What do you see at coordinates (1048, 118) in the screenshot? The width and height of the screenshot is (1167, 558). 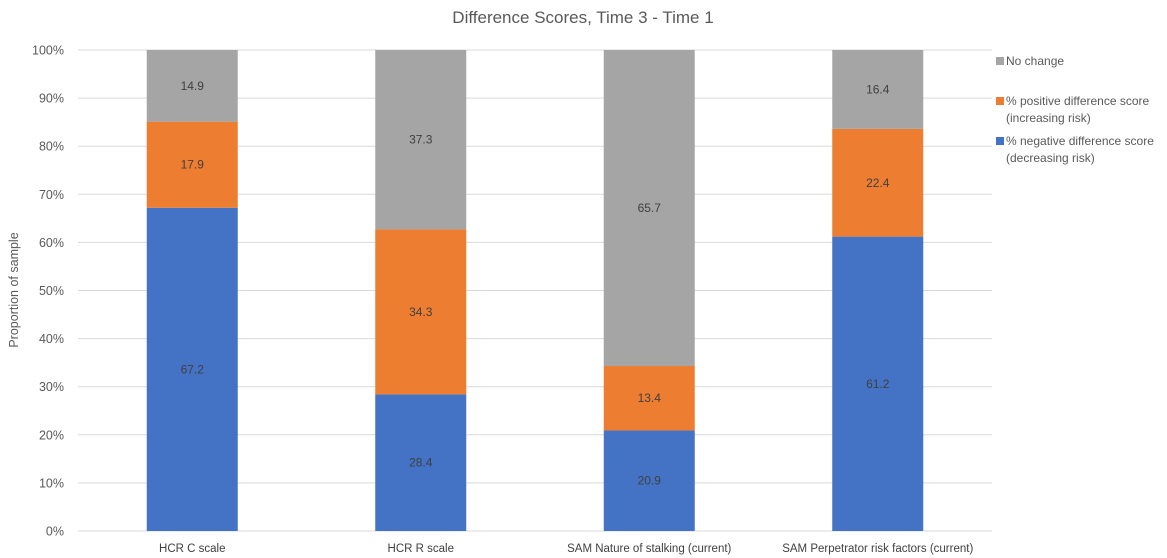 I see `legend-label: (increasing risk)` at bounding box center [1048, 118].